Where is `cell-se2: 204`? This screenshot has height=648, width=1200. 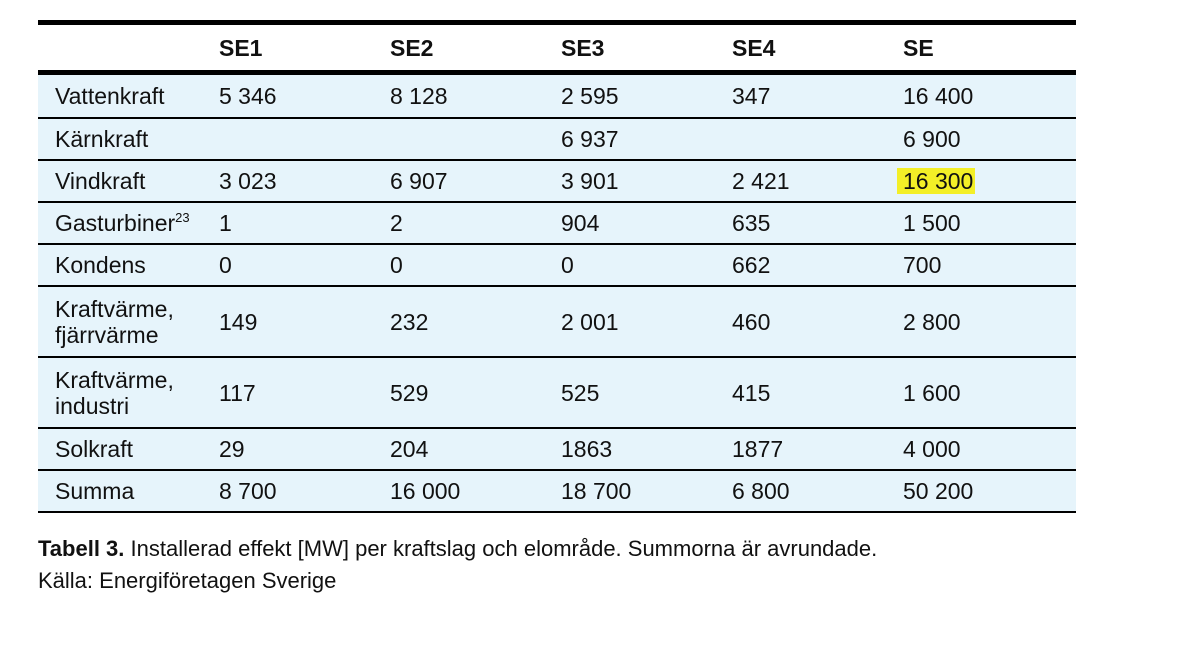 cell-se2: 204 is located at coordinates (475, 449).